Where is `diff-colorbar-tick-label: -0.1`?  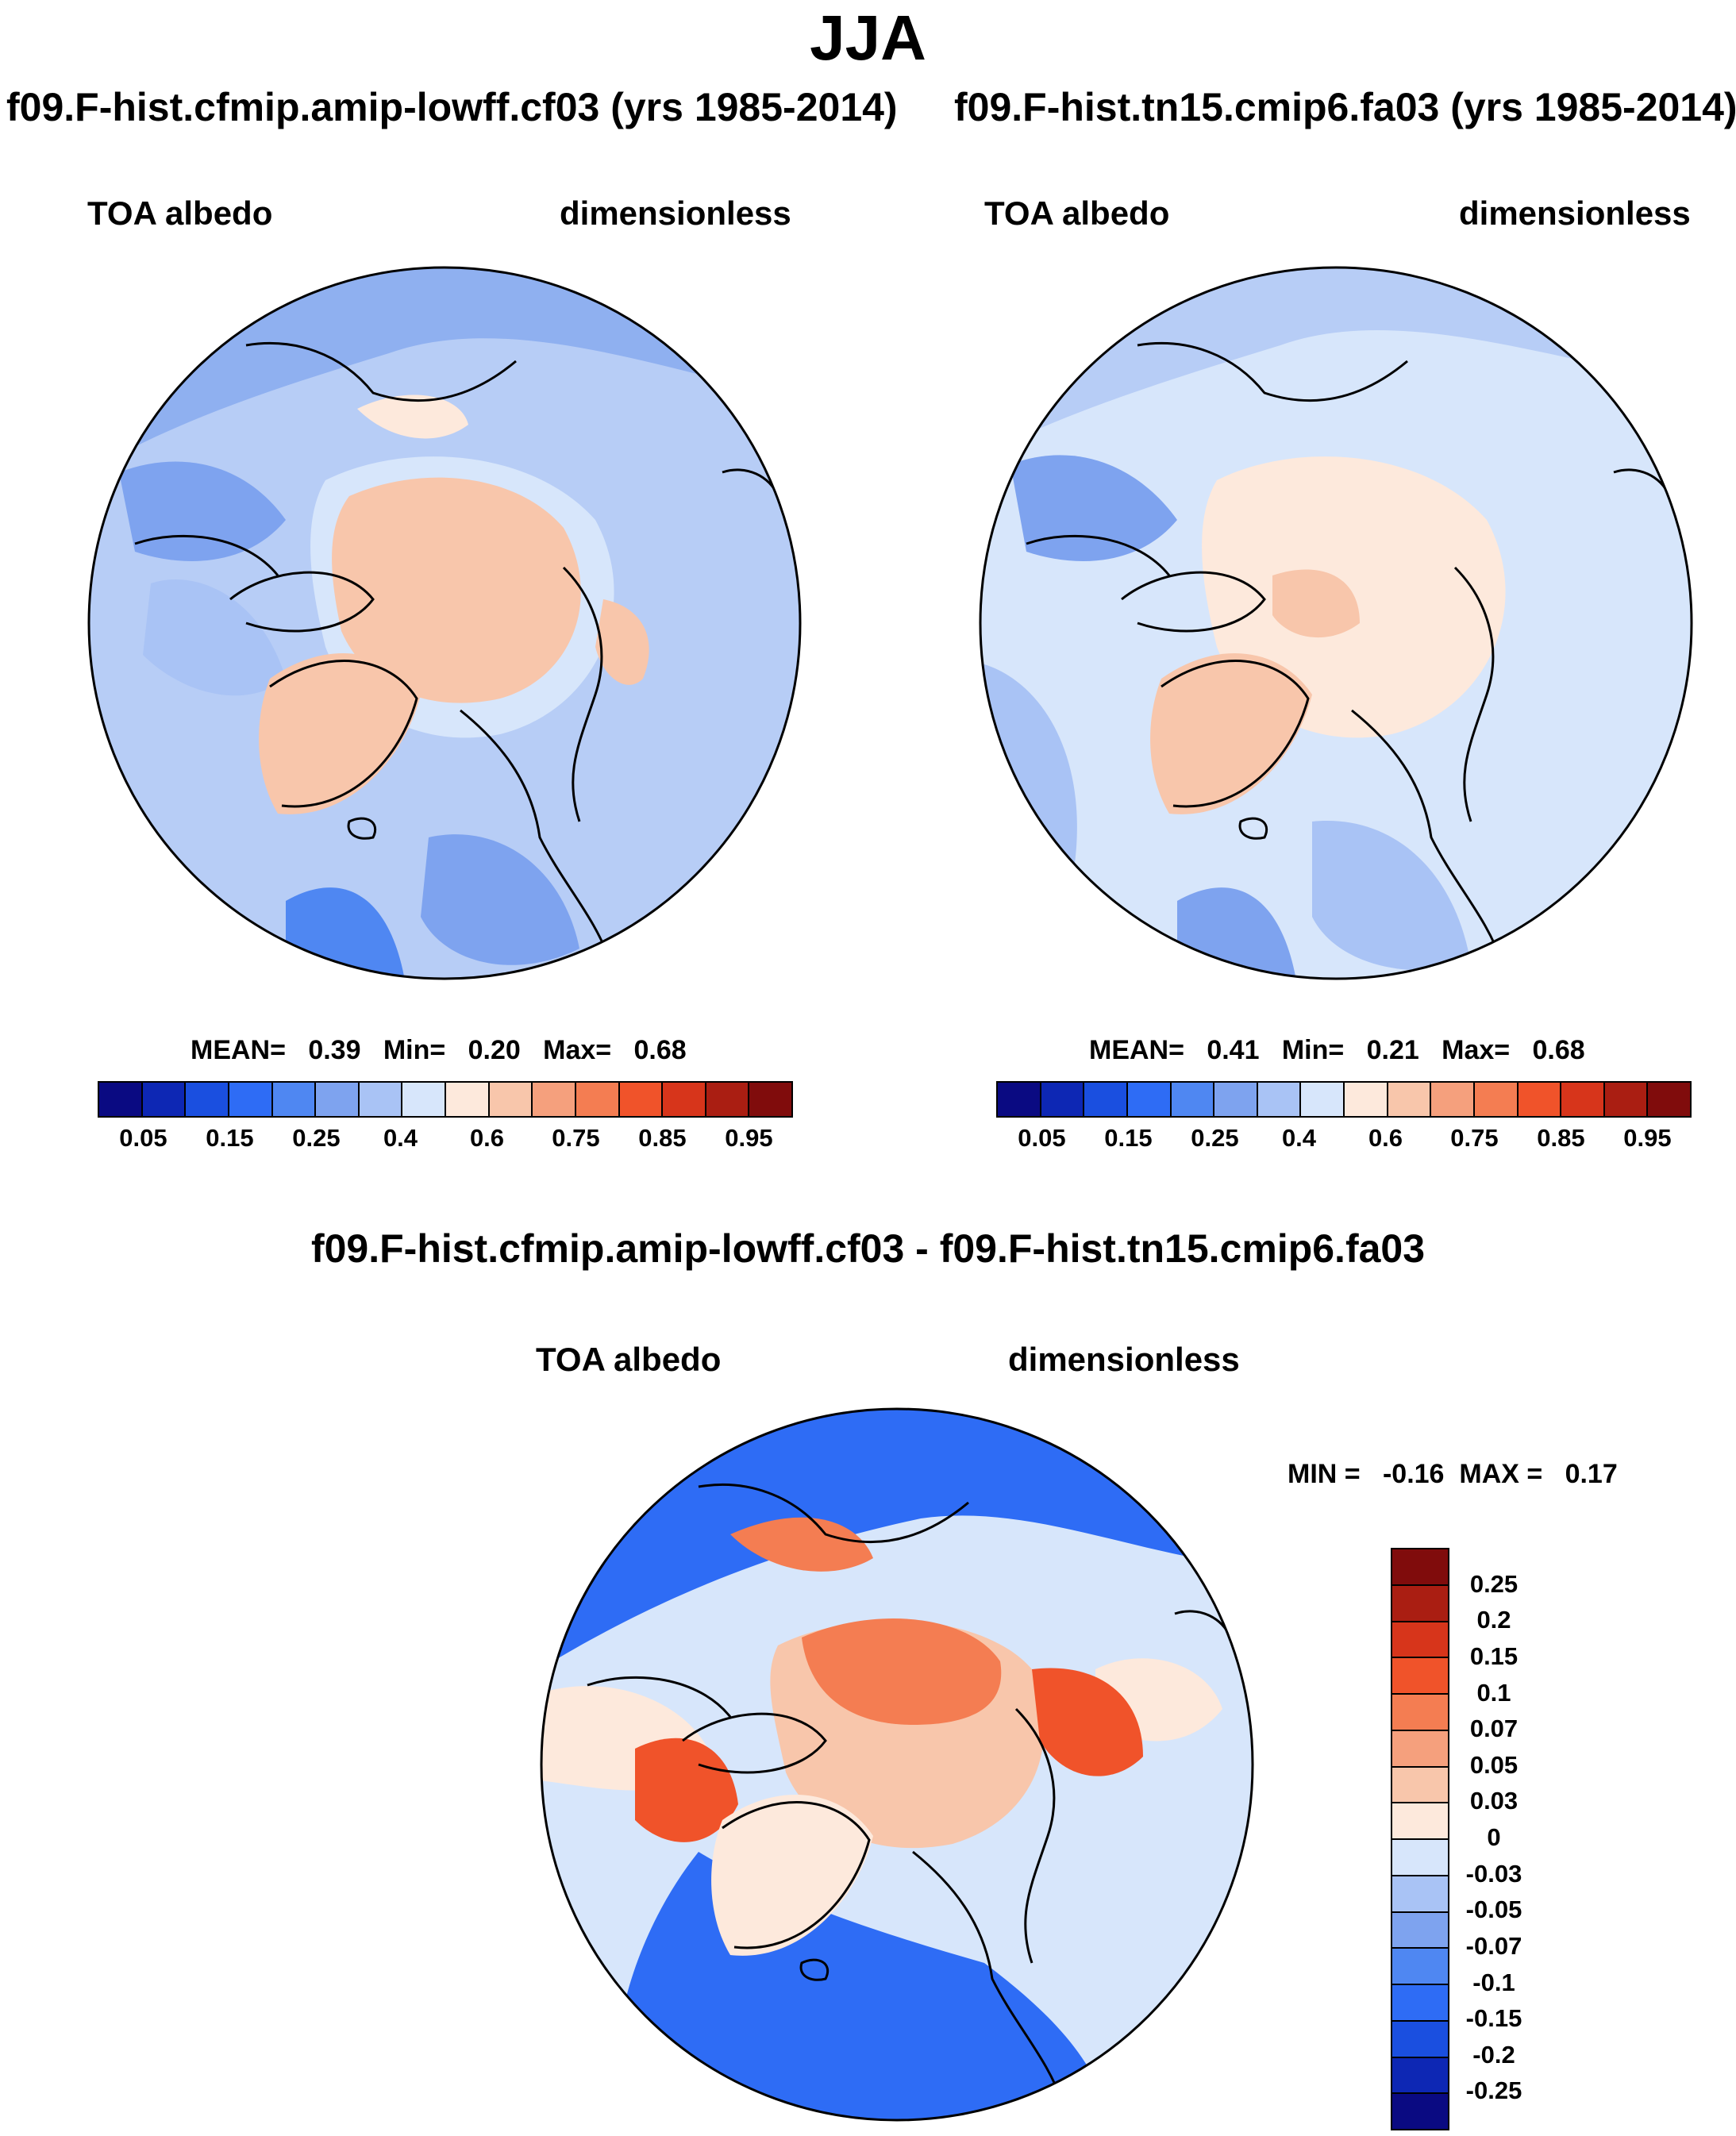
diff-colorbar-tick-label: -0.1 is located at coordinates (1493, 1982).